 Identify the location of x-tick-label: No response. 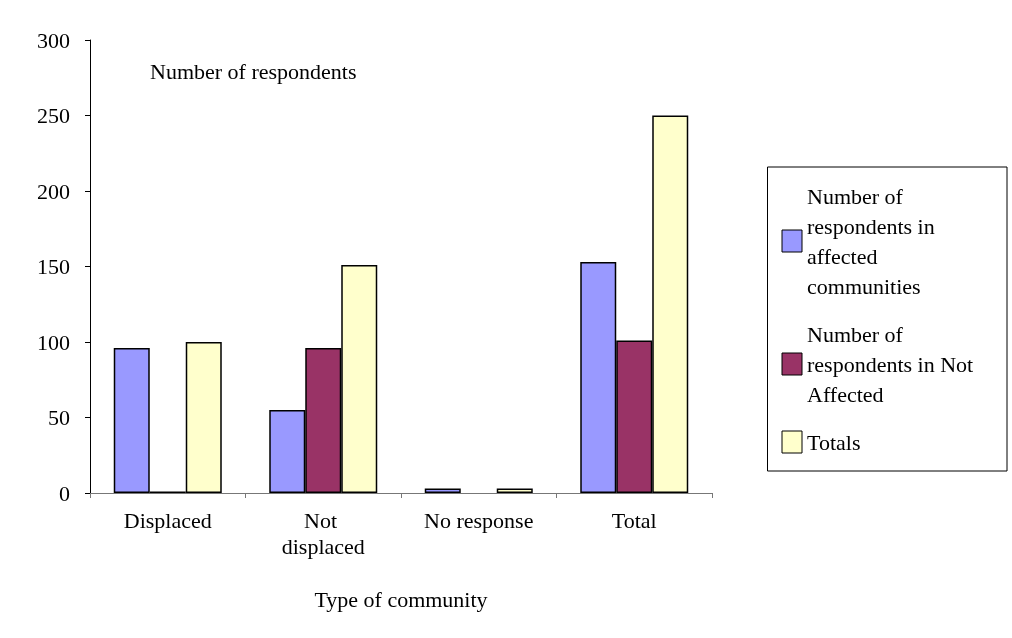
(479, 520).